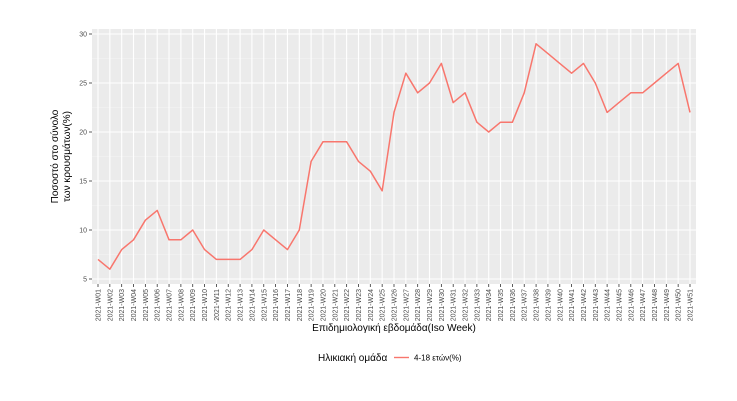 The height and width of the screenshot is (401, 737). Describe the element at coordinates (548, 305) in the screenshot. I see `x-tick-label: 2021-W39` at that location.